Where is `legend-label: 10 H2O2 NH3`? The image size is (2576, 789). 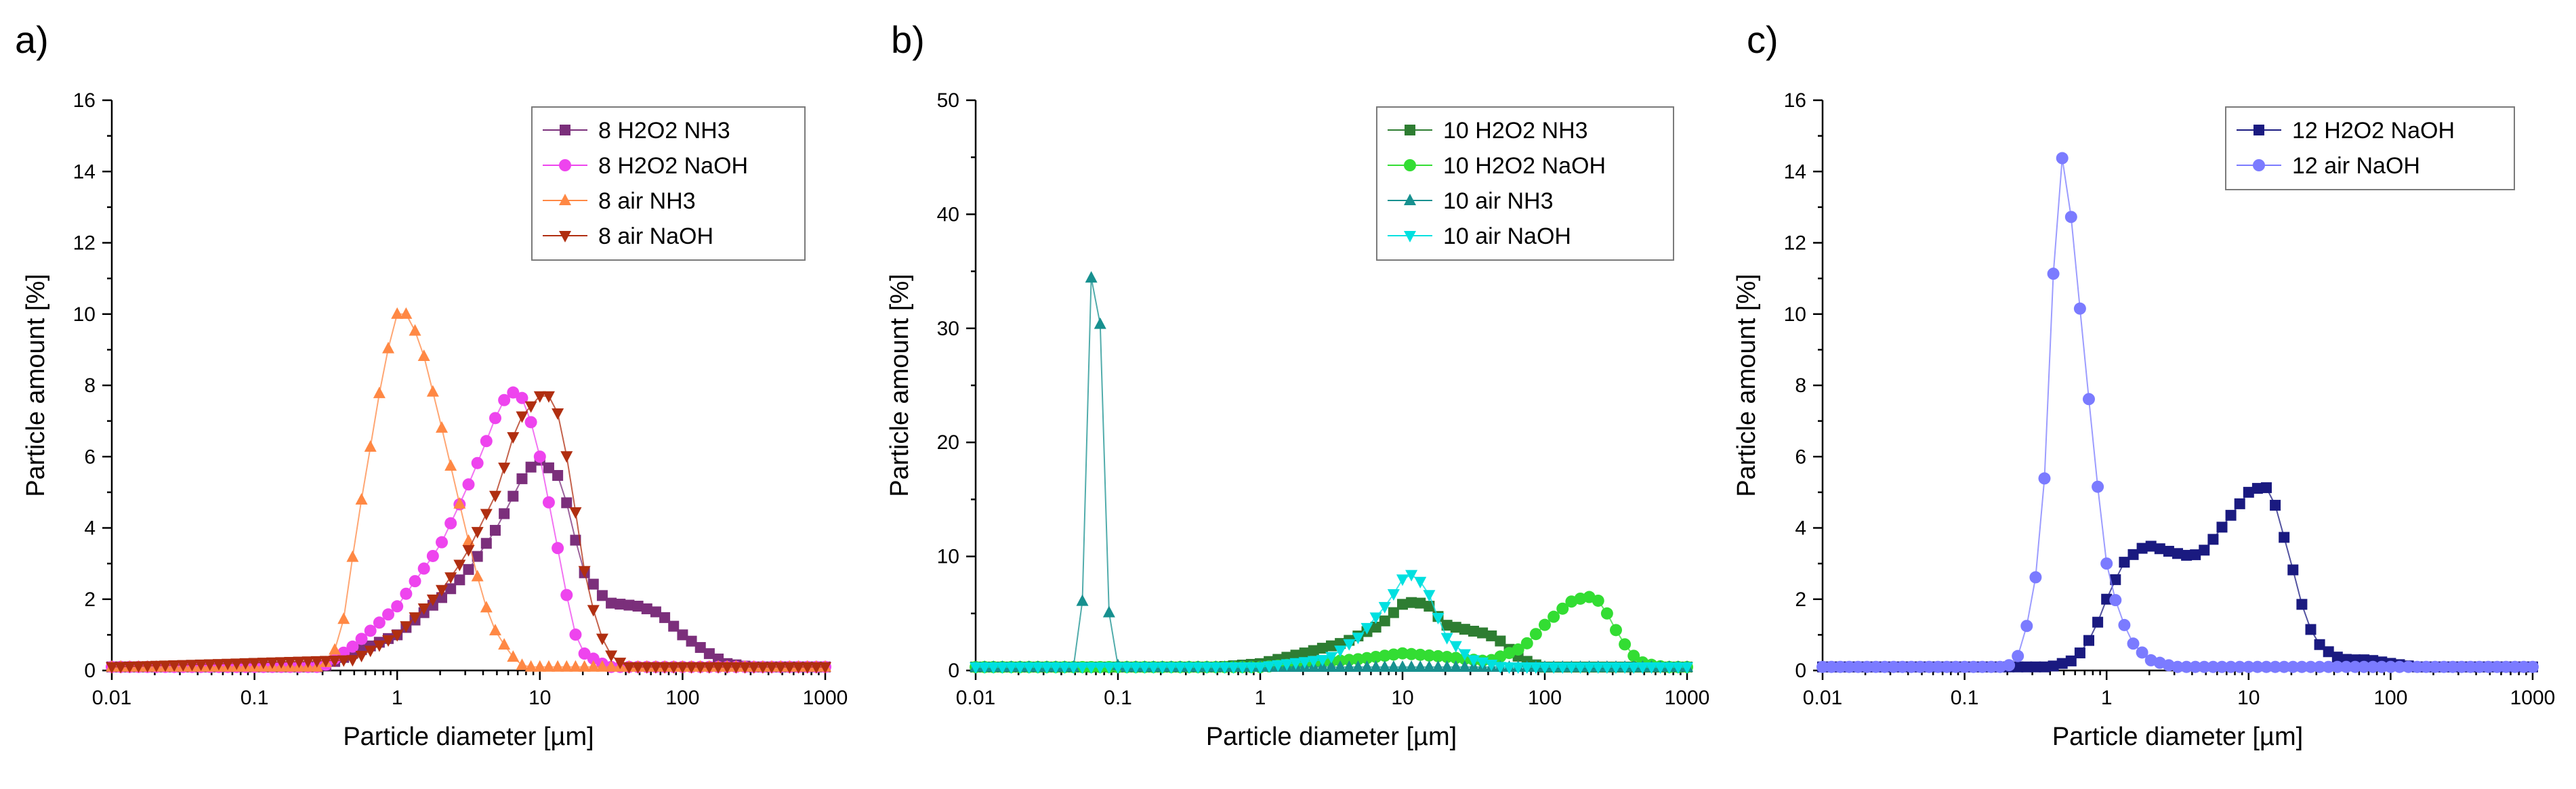 legend-label: 10 H2O2 NH3 is located at coordinates (1515, 131).